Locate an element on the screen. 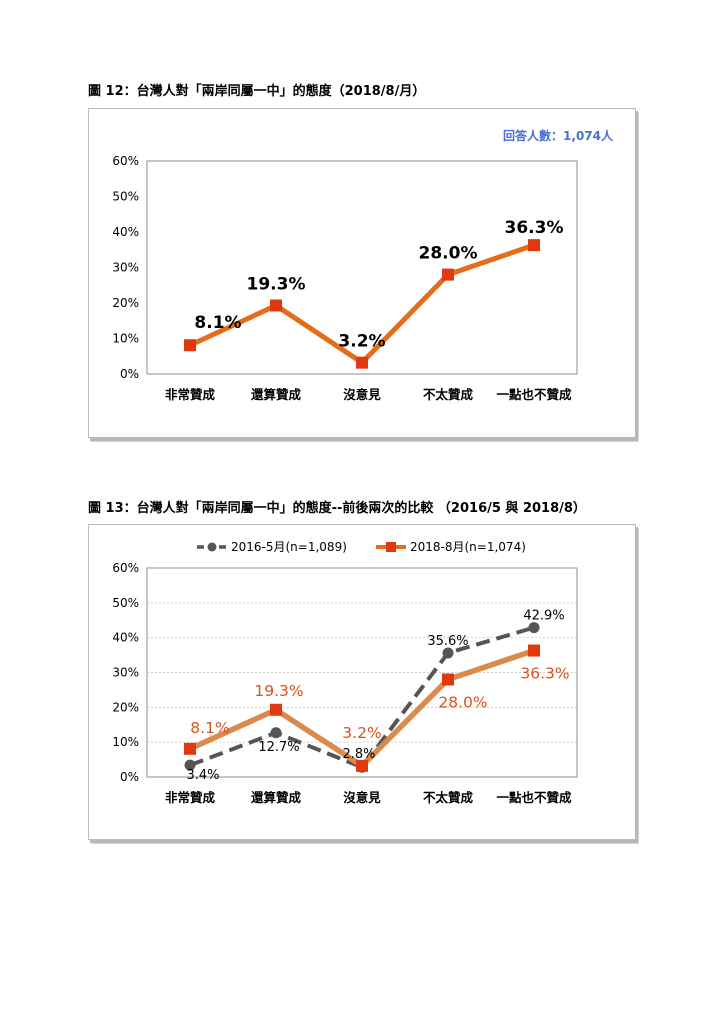  data-label-2016: 35.6% is located at coordinates (447, 641).